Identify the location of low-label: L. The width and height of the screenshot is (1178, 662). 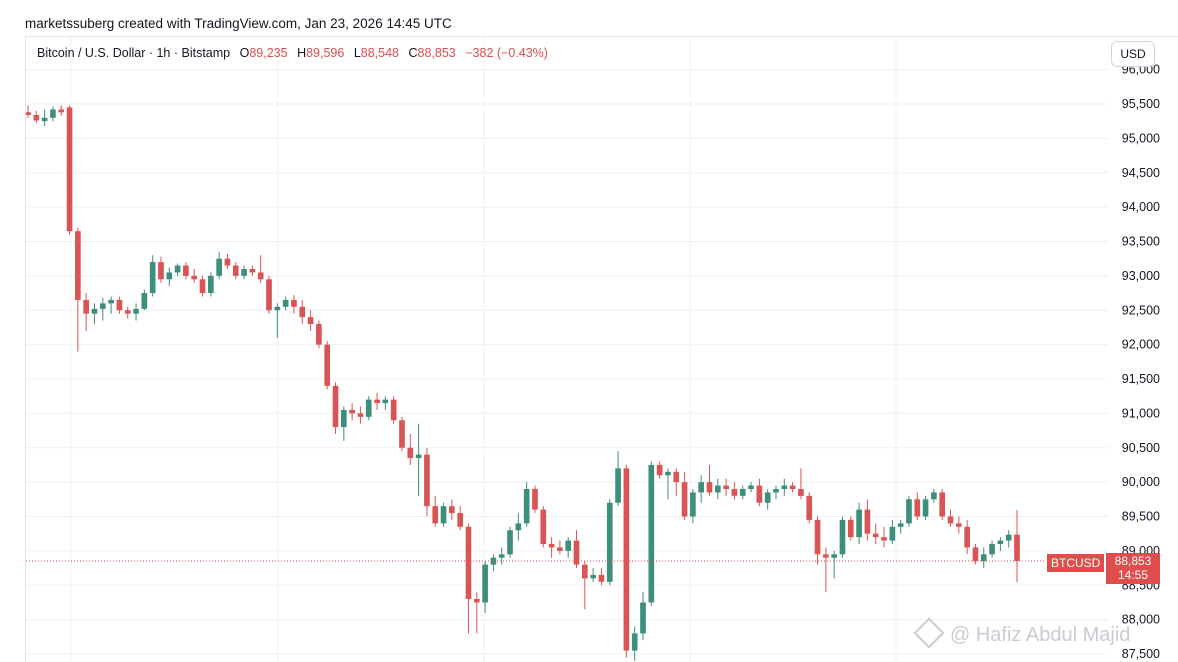
(357, 53).